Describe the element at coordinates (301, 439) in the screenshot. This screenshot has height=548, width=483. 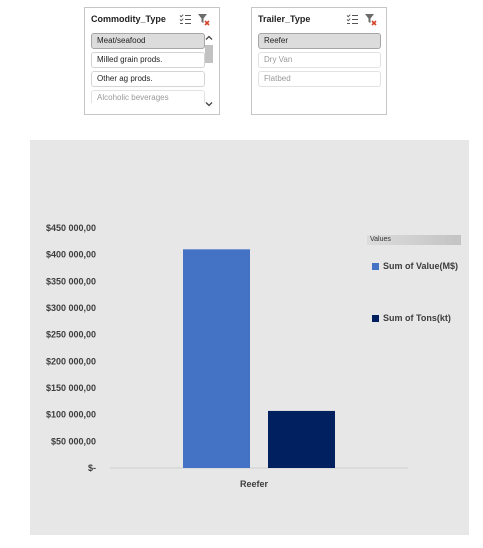
I see `bar-tons-reefer` at that location.